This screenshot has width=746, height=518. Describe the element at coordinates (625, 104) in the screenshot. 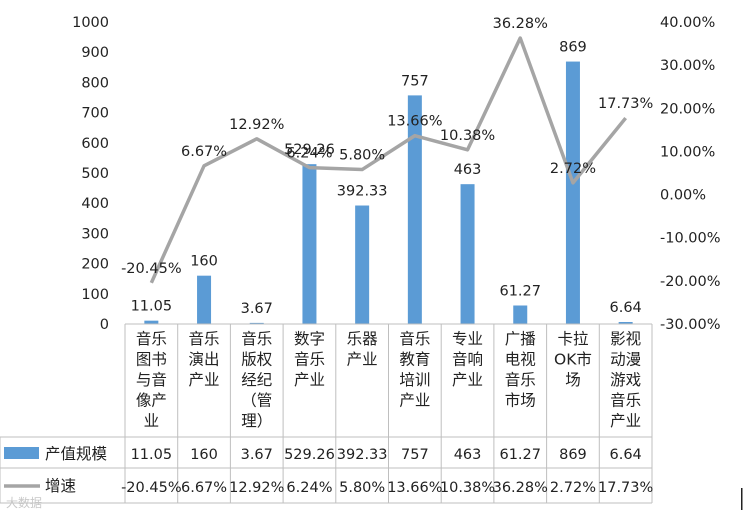

I see `line-data-label: 17.73%` at that location.